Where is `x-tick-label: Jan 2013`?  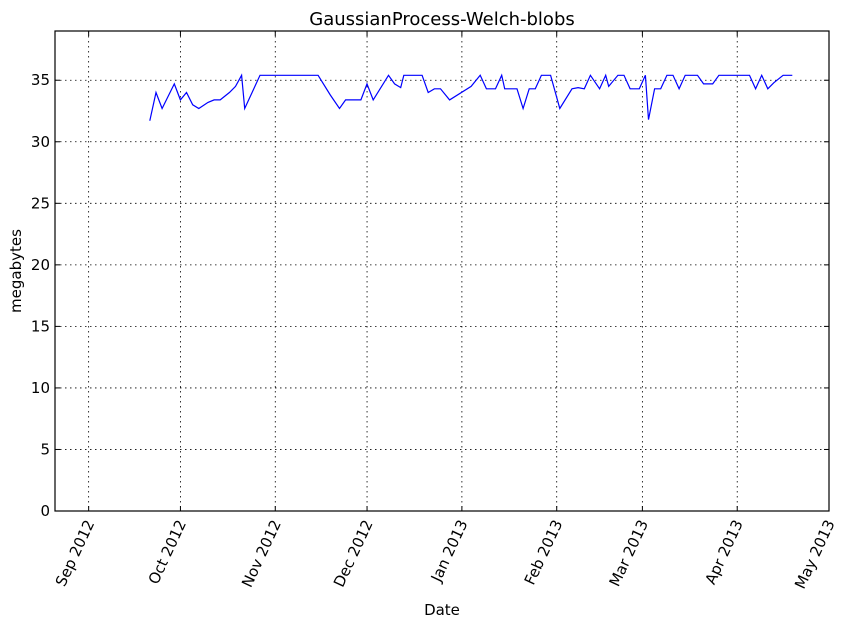
x-tick-label: Jan 2013 is located at coordinates (449, 551).